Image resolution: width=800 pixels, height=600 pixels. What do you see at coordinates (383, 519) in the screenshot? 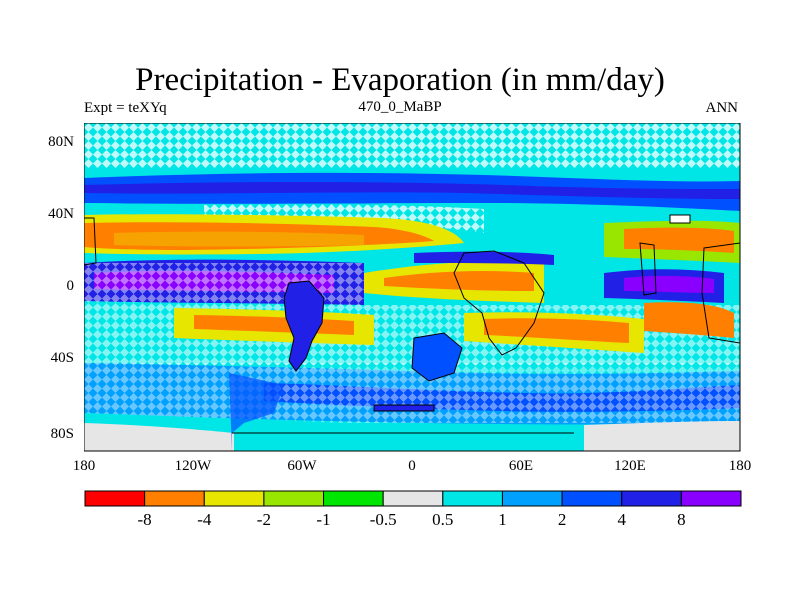
I see `colorbar-label: -0.5` at bounding box center [383, 519].